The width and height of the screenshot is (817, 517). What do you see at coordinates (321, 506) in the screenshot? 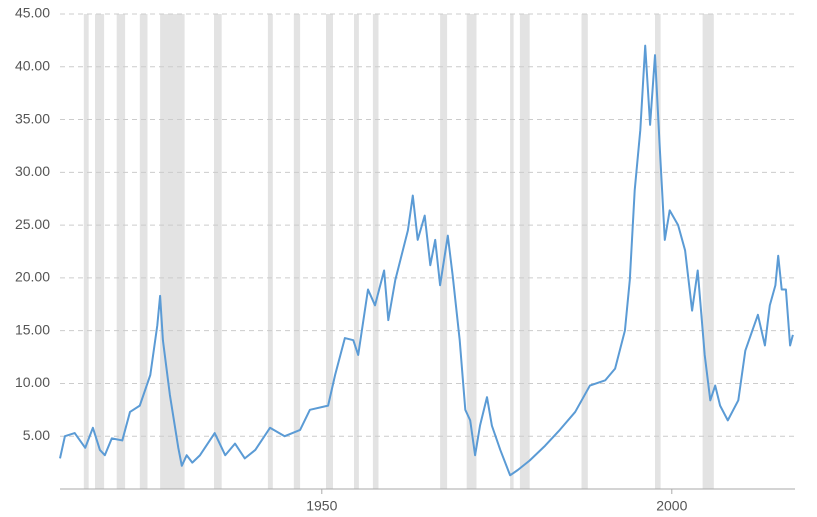
I see `x-tick-label: 1950` at bounding box center [321, 506].